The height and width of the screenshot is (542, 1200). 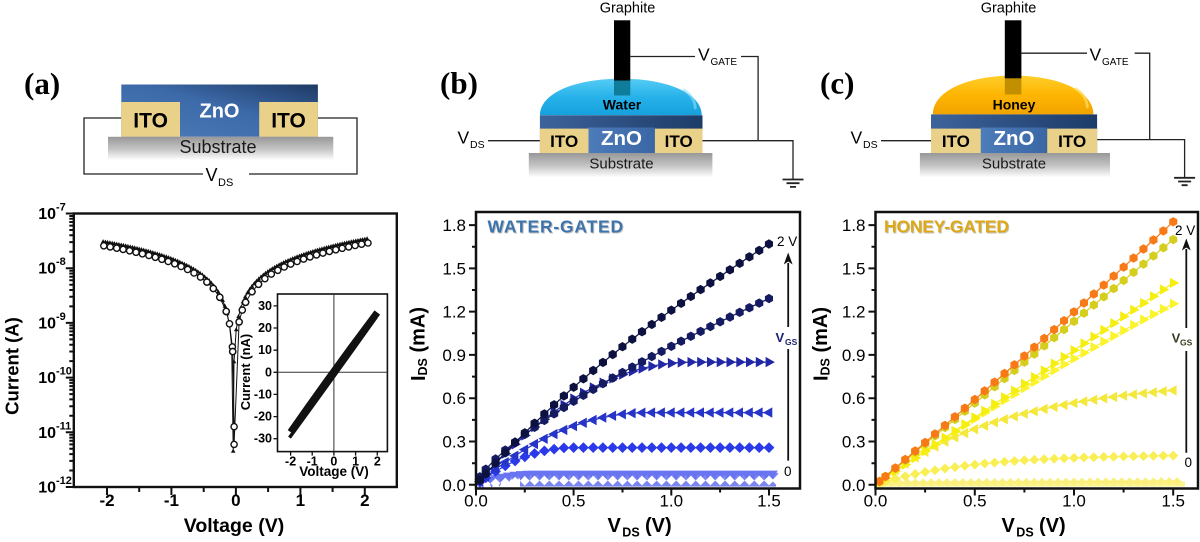 I want to click on svg-text: (b), so click(x=459, y=83).